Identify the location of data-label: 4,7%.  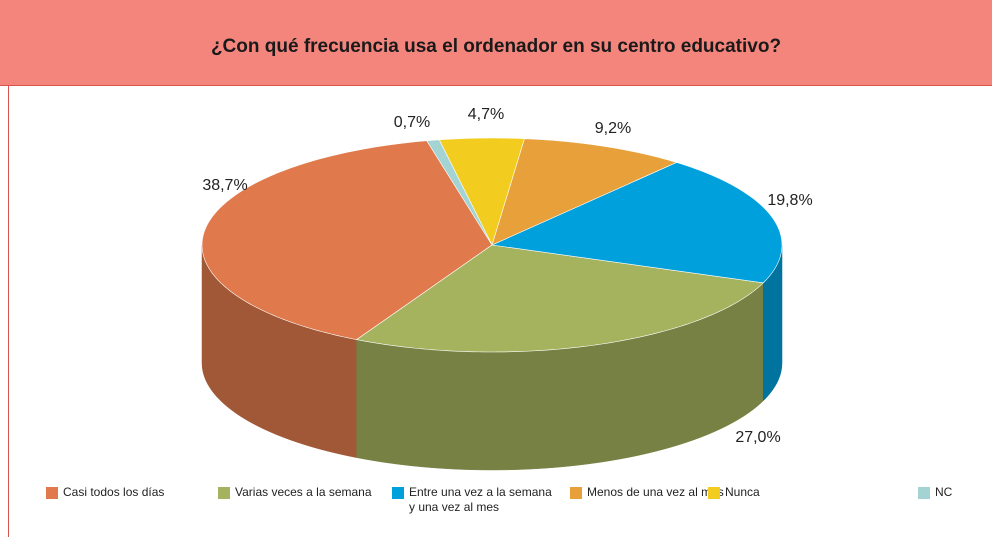
(486, 114).